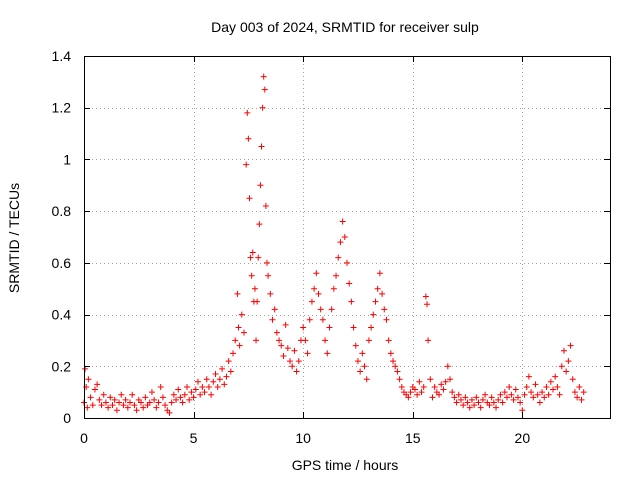 The image size is (640, 480). What do you see at coordinates (523, 438) in the screenshot?
I see `x-tick-label: 20` at bounding box center [523, 438].